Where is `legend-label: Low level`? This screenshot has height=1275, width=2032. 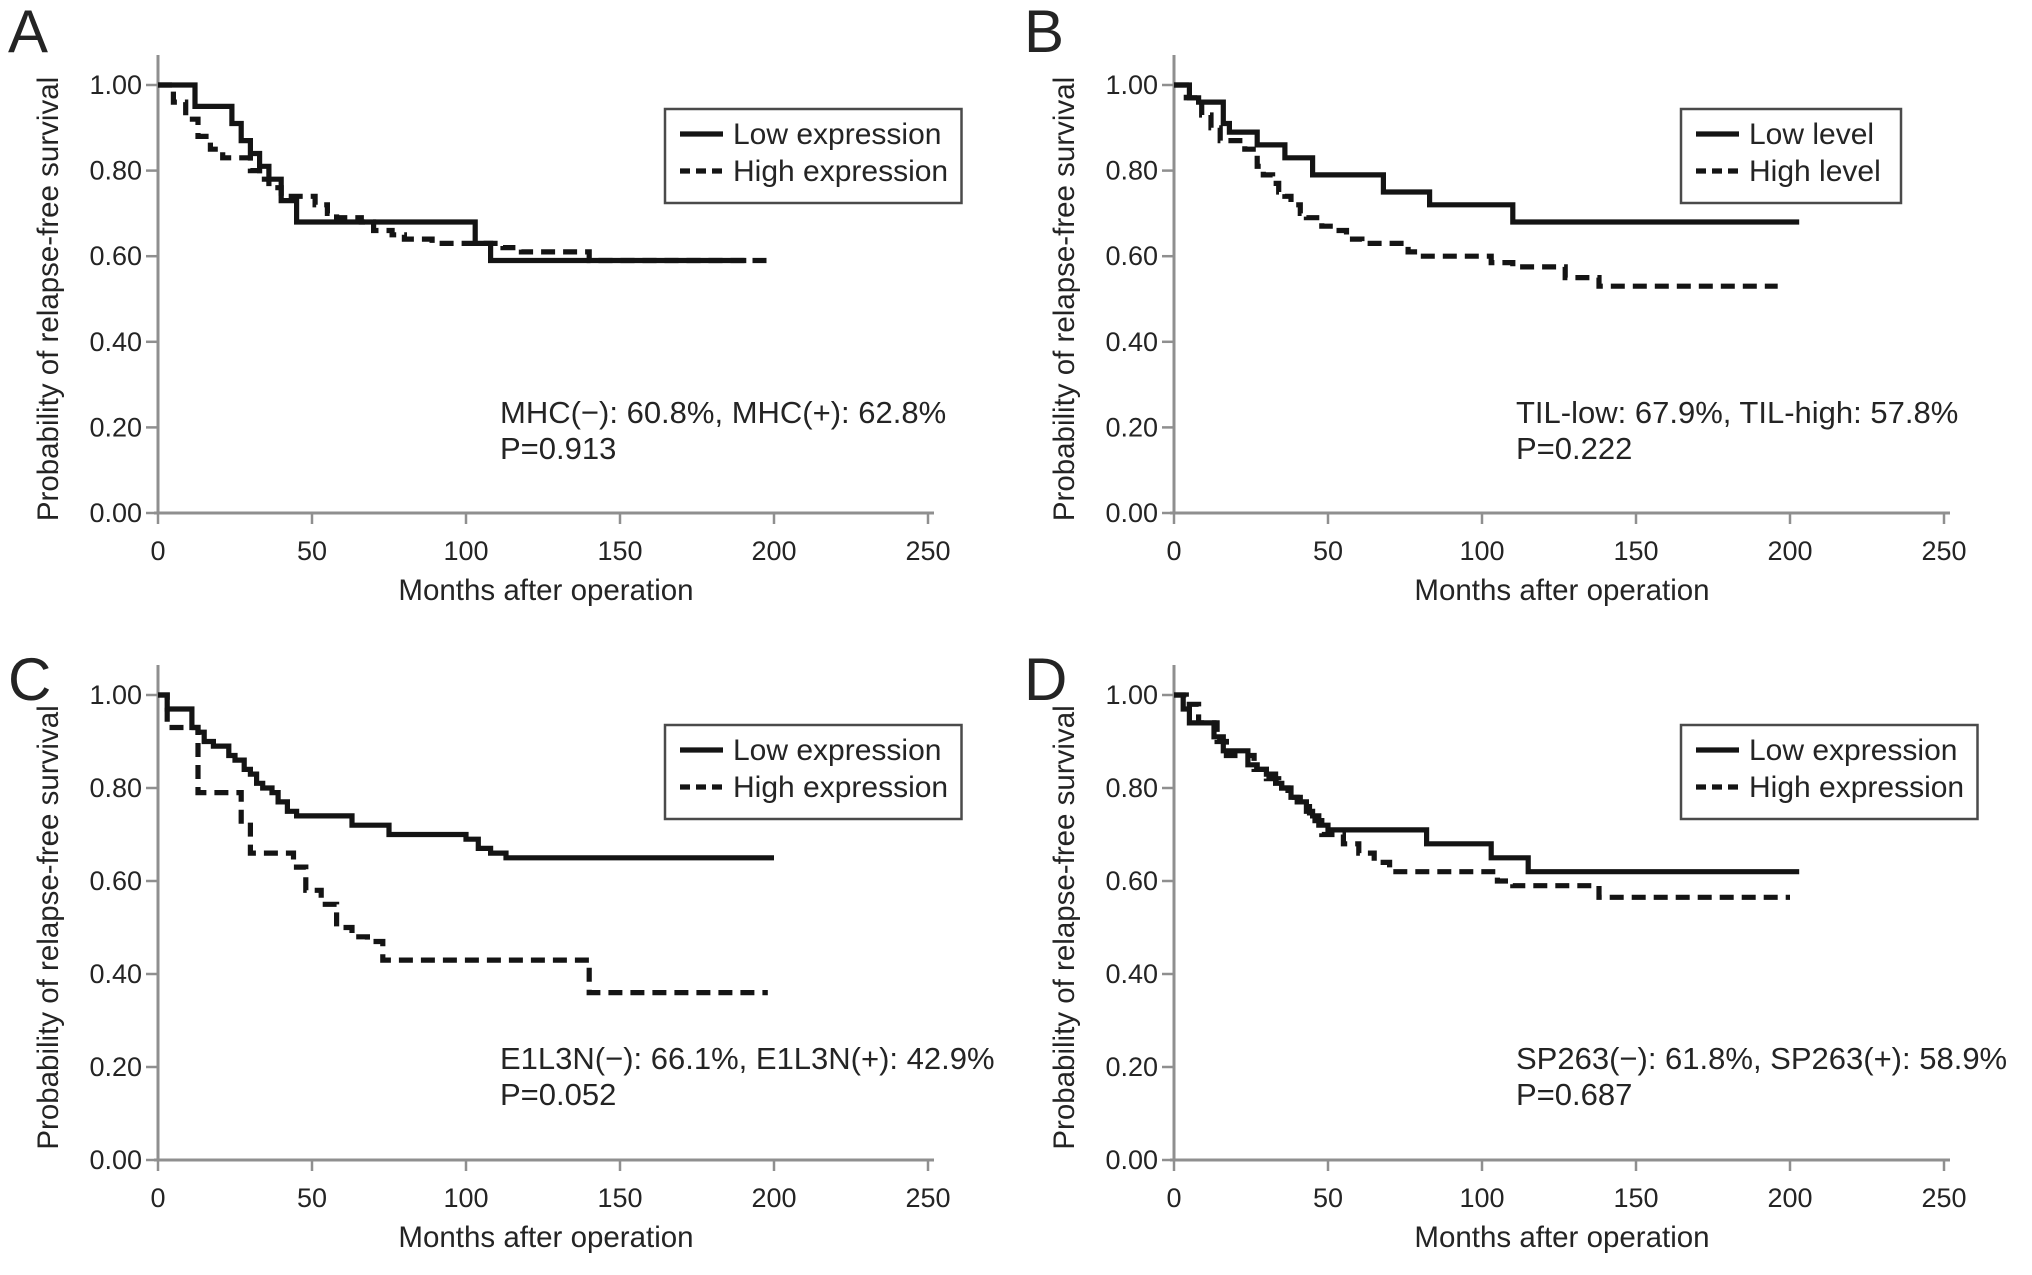 legend-label: Low level is located at coordinates (1811, 134).